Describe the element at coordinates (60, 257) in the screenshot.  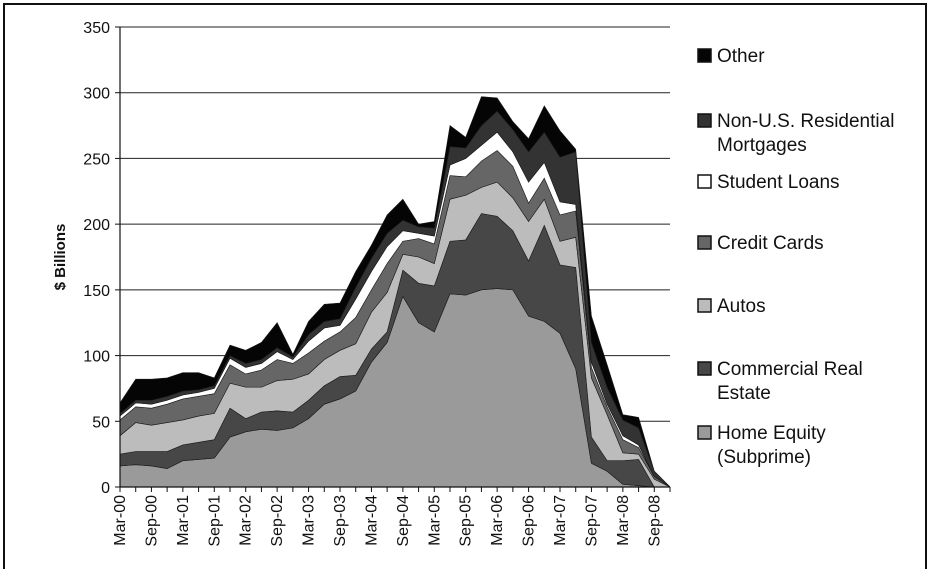
I see `y-axis-label: $ Billions` at that location.